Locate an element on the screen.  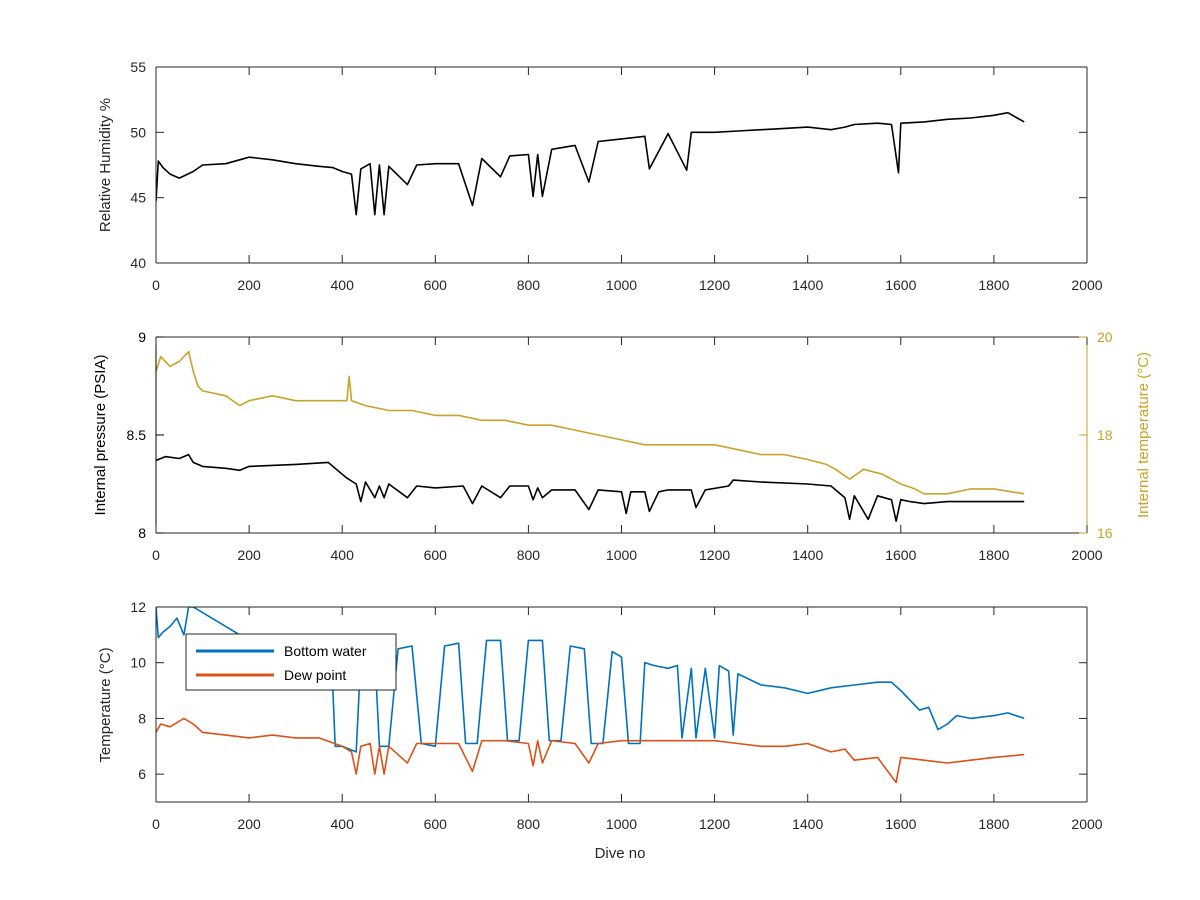
panel-0-x-tick-label: 1000 is located at coordinates (621, 285).